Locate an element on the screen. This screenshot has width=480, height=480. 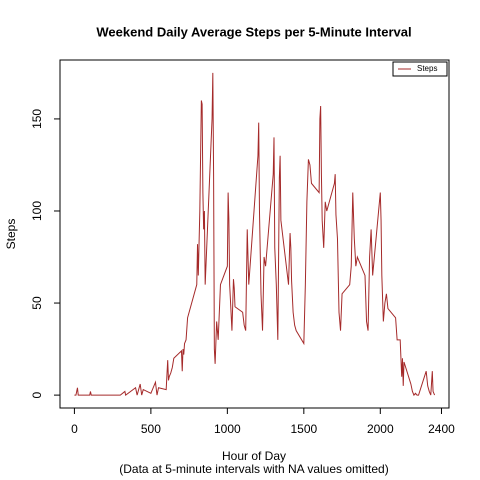
x-tick-label: 2400 is located at coordinates (441, 429).